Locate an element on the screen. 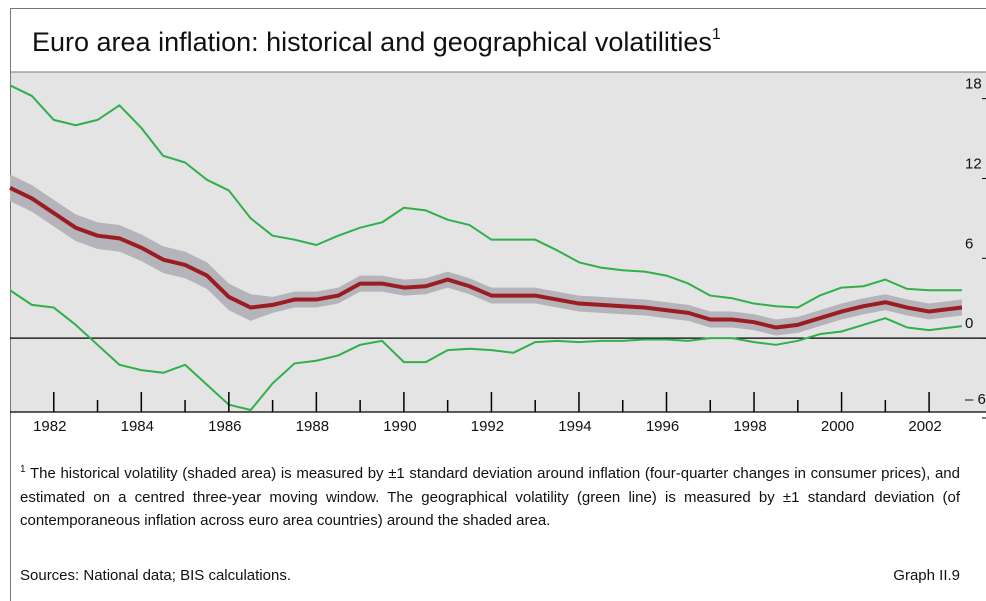 The width and height of the screenshot is (986, 601). x-tick-label: 1988 is located at coordinates (312, 426).